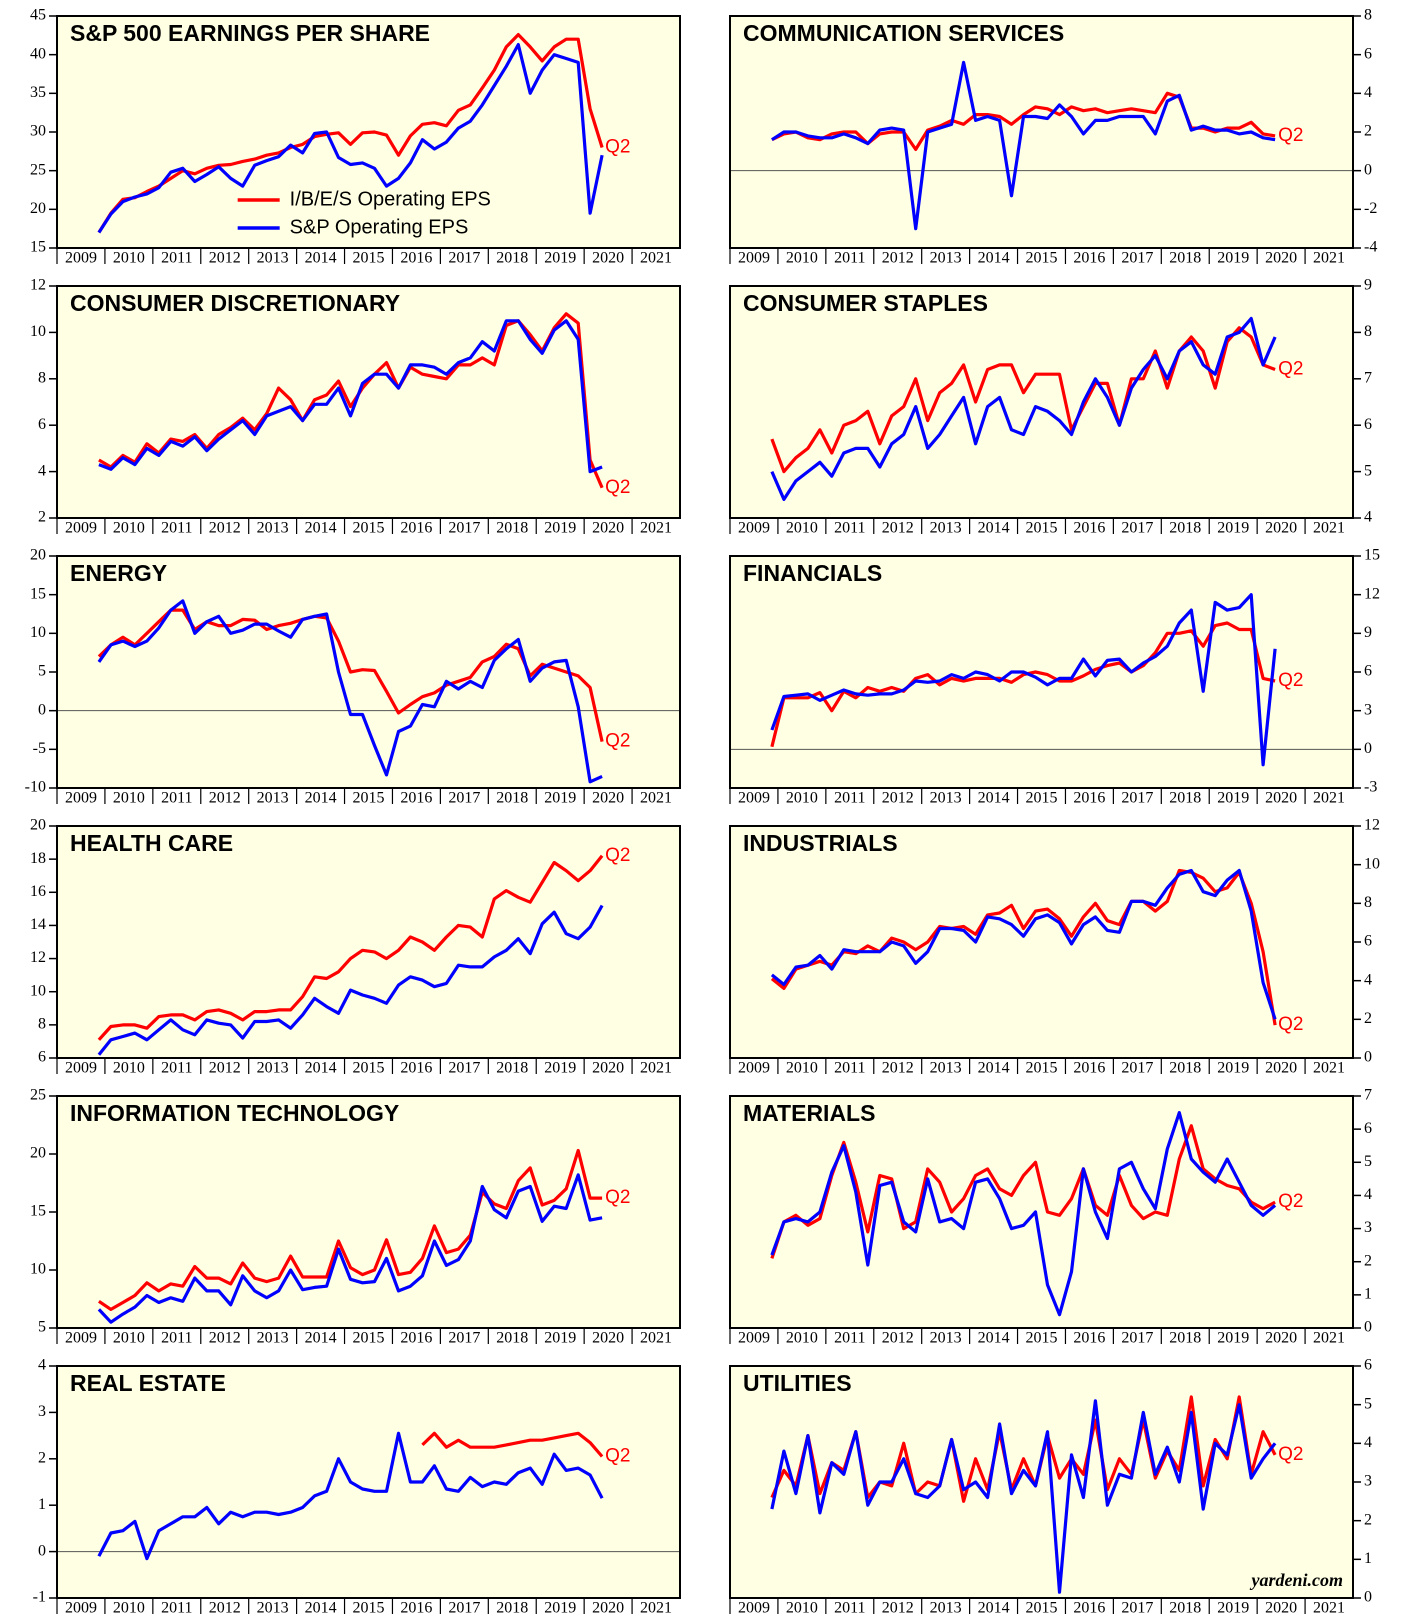 The height and width of the screenshot is (1623, 1411). I want to click on panel-title: HEALTH CARE, so click(151, 843).